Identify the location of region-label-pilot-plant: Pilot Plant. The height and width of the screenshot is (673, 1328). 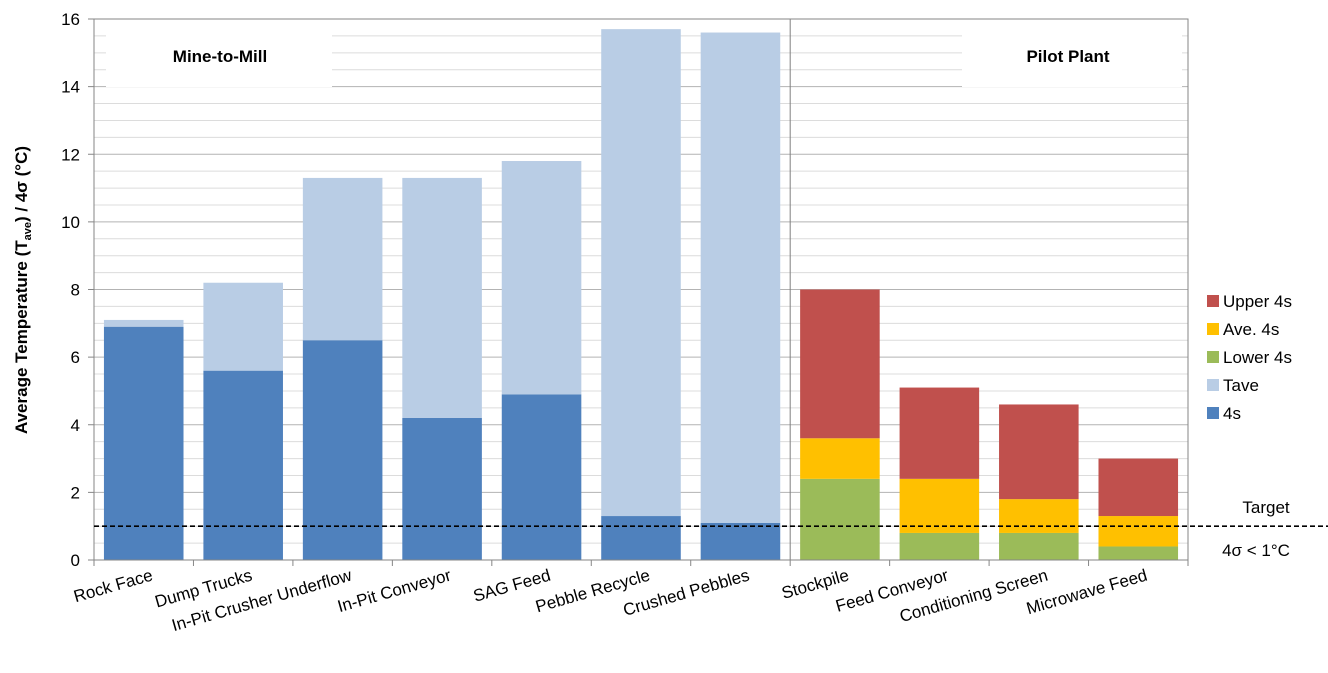
(1067, 56).